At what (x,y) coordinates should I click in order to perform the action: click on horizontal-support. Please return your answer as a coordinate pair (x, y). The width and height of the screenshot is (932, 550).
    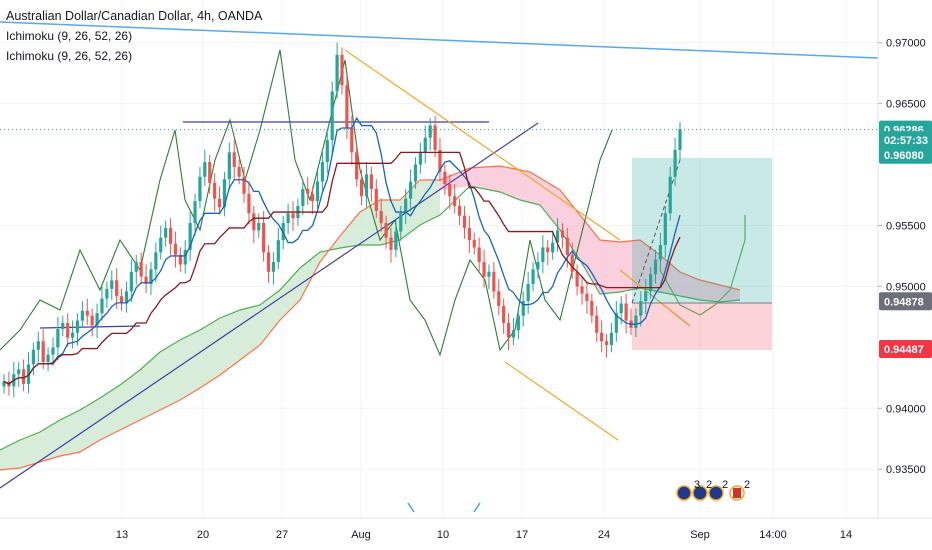
    Looking at the image, I should click on (90, 327).